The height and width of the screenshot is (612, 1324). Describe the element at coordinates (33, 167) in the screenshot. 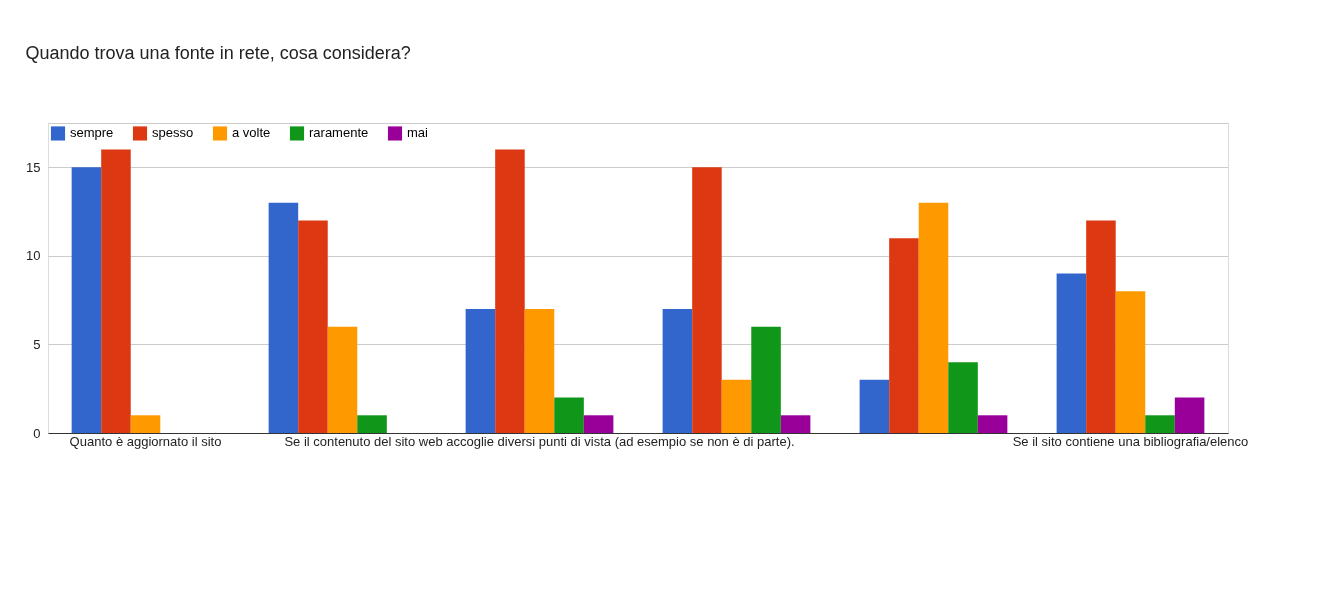

I see `y-tick-label: 15` at that location.